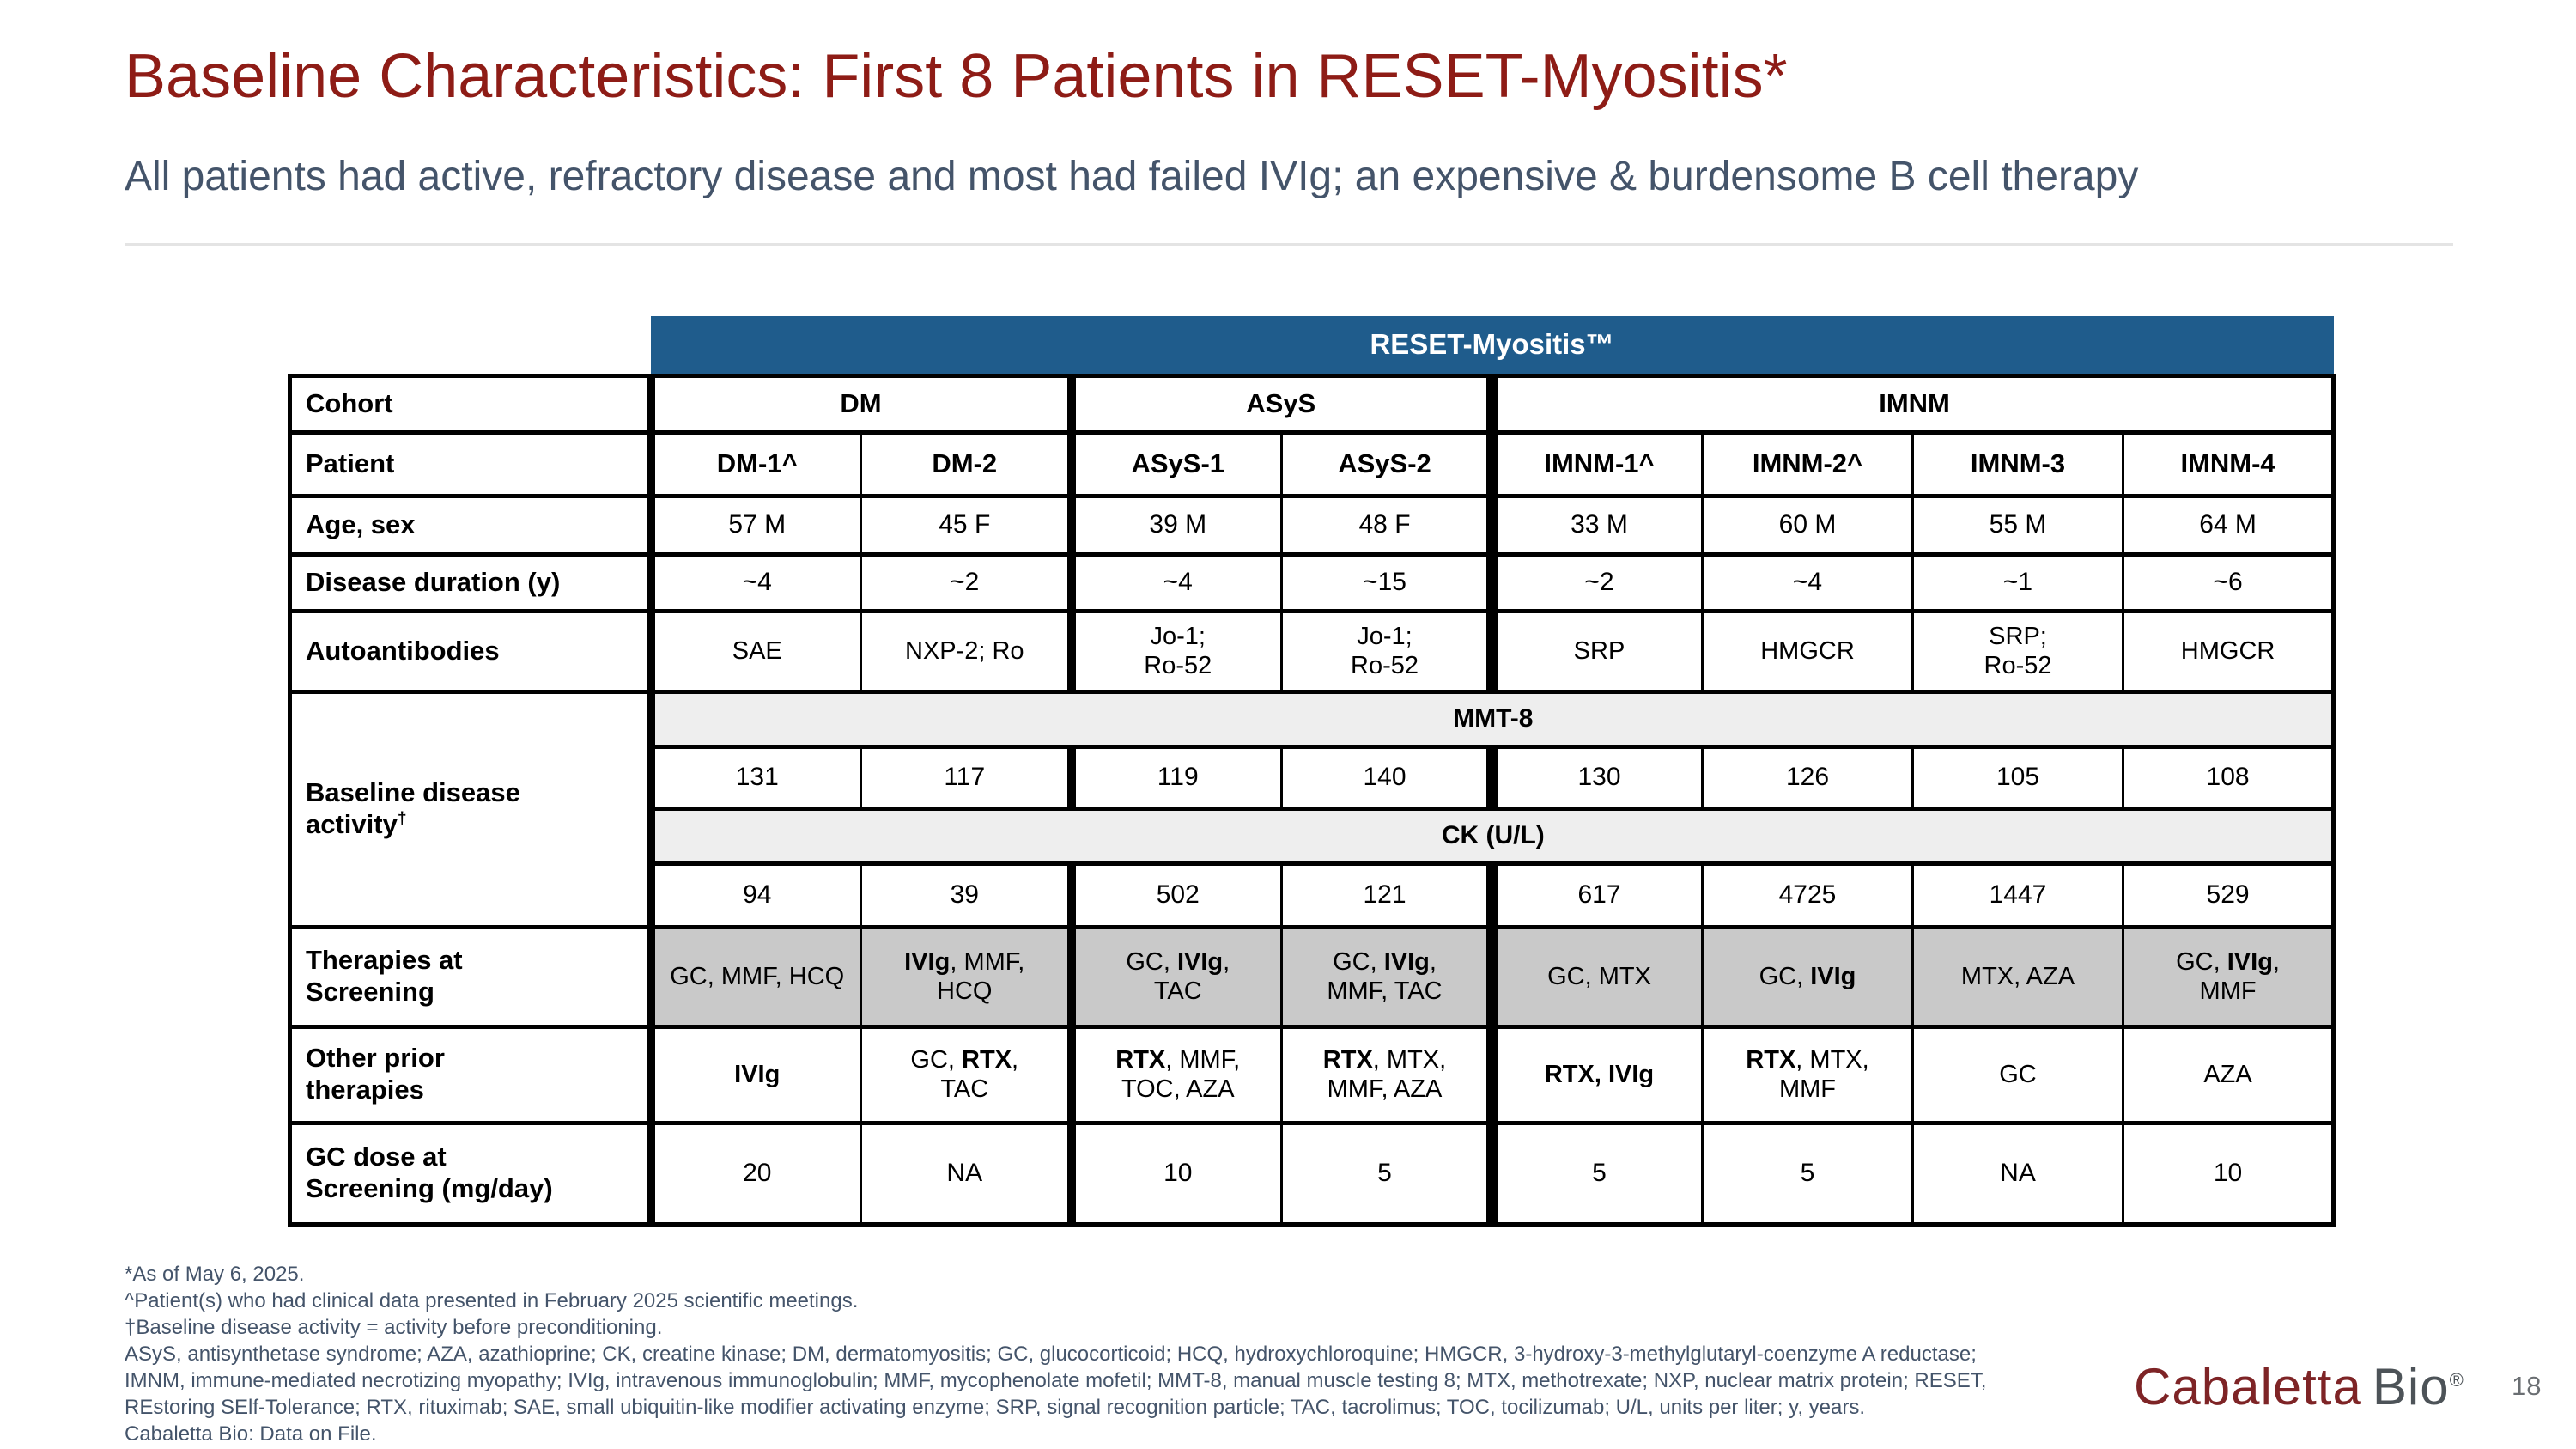  I want to click on ck-cell: 529, so click(2229, 895).